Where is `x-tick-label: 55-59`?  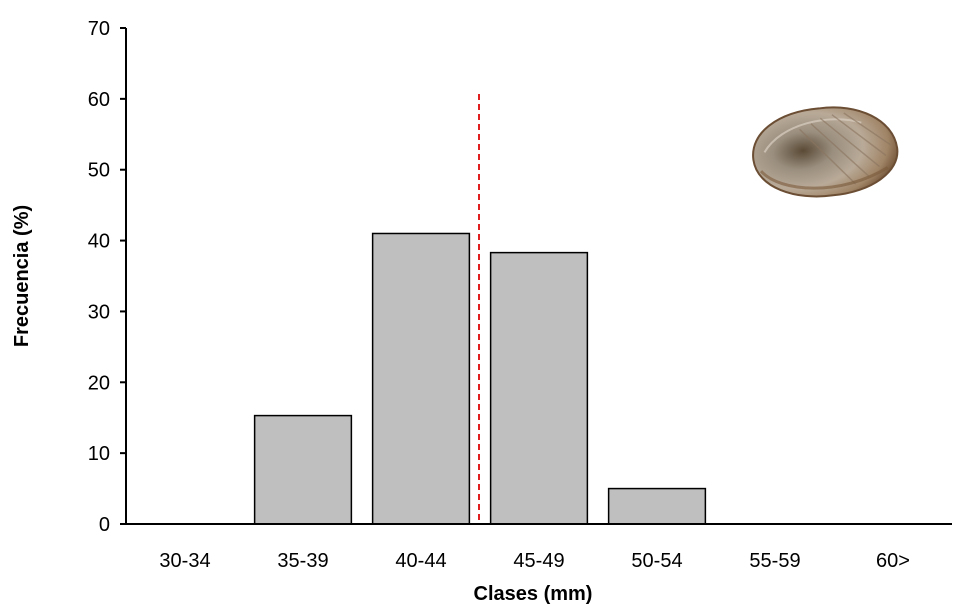 x-tick-label: 55-59 is located at coordinates (774, 561).